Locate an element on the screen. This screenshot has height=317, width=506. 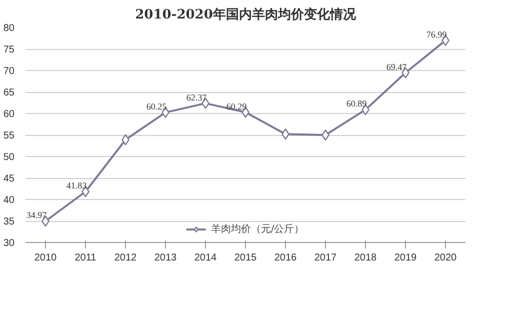
y-tick-label: 45 is located at coordinates (9, 179).